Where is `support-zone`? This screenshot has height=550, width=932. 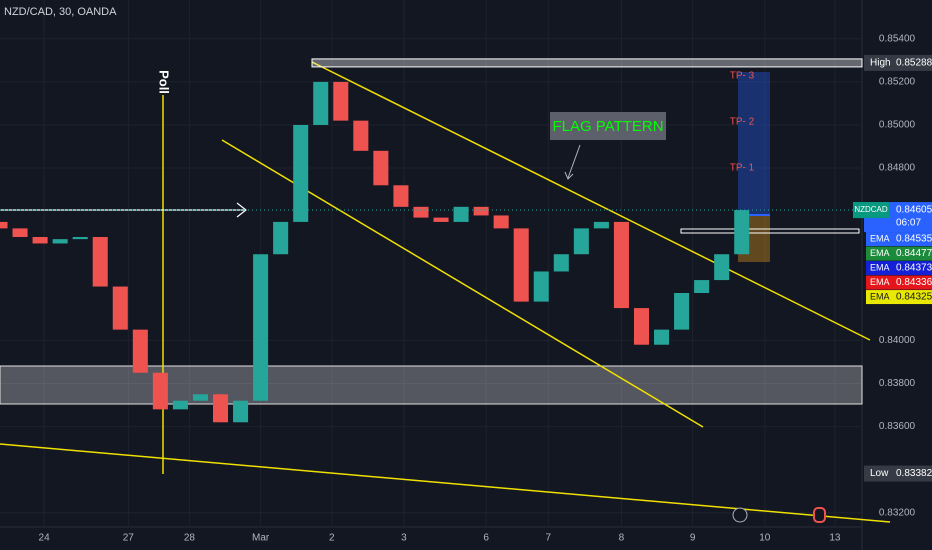 support-zone is located at coordinates (431, 385).